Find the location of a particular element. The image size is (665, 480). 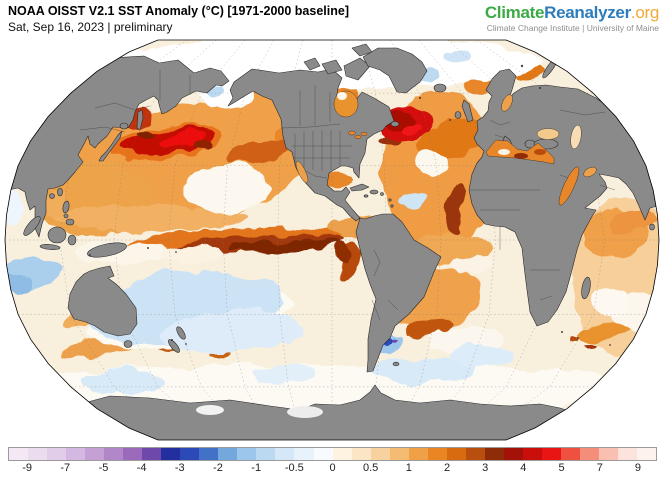

colorbar-tick: 4 is located at coordinates (523, 468).